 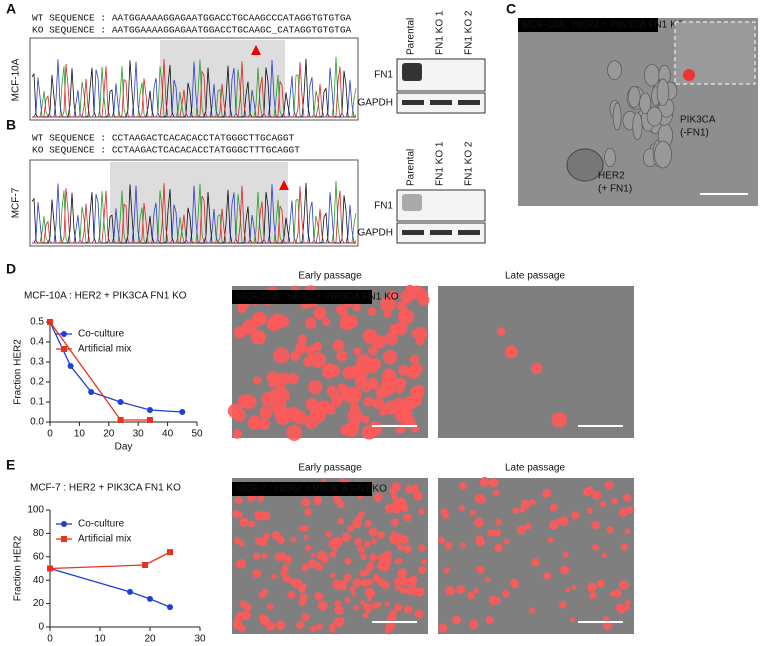 What do you see at coordinates (39, 533) in the screenshot?
I see `y-tick-label: 80` at bounding box center [39, 533].